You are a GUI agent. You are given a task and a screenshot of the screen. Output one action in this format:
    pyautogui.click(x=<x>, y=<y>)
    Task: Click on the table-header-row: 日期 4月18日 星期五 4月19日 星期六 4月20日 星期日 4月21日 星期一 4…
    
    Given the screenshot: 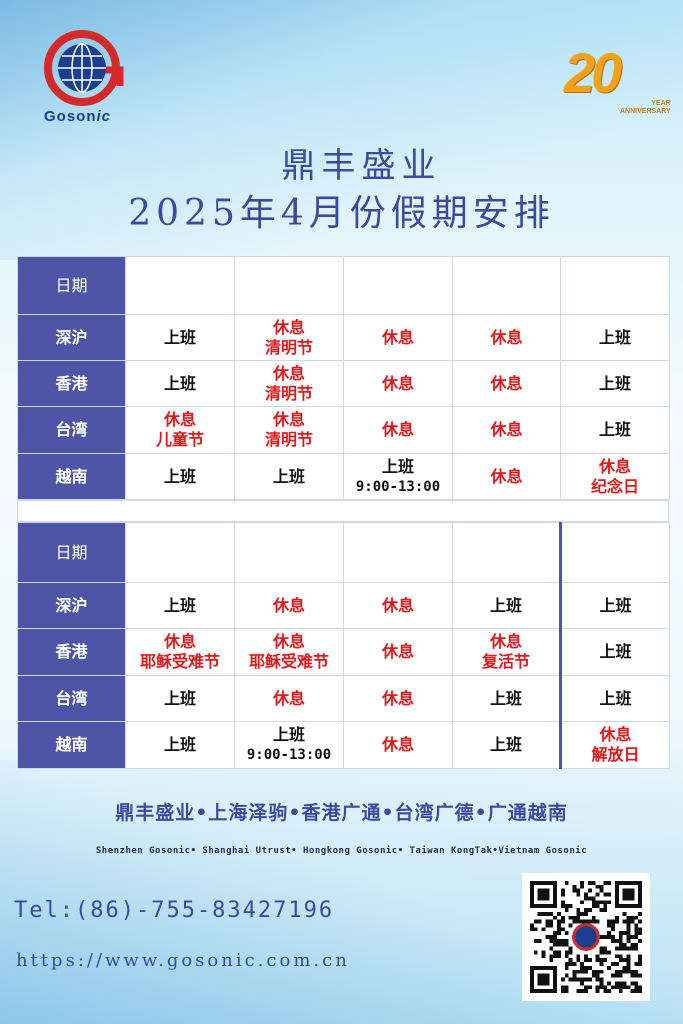 What is the action you would take?
    pyautogui.click(x=343, y=552)
    